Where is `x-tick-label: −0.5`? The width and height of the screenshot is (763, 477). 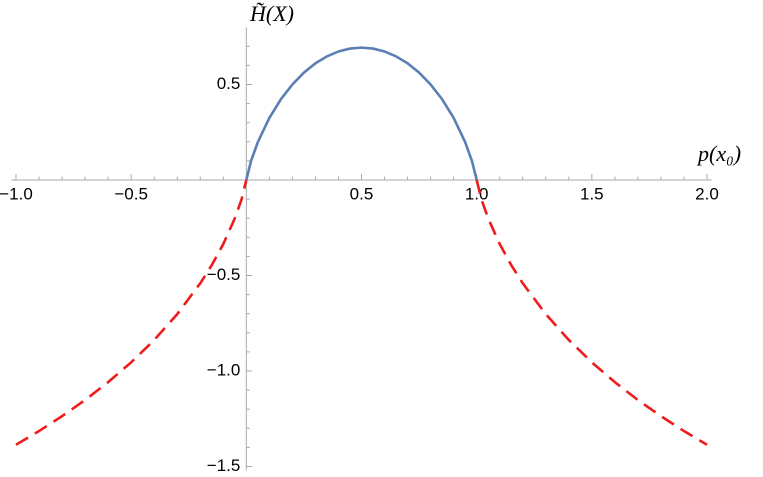
x-tick-label: −0.5 is located at coordinates (131, 193).